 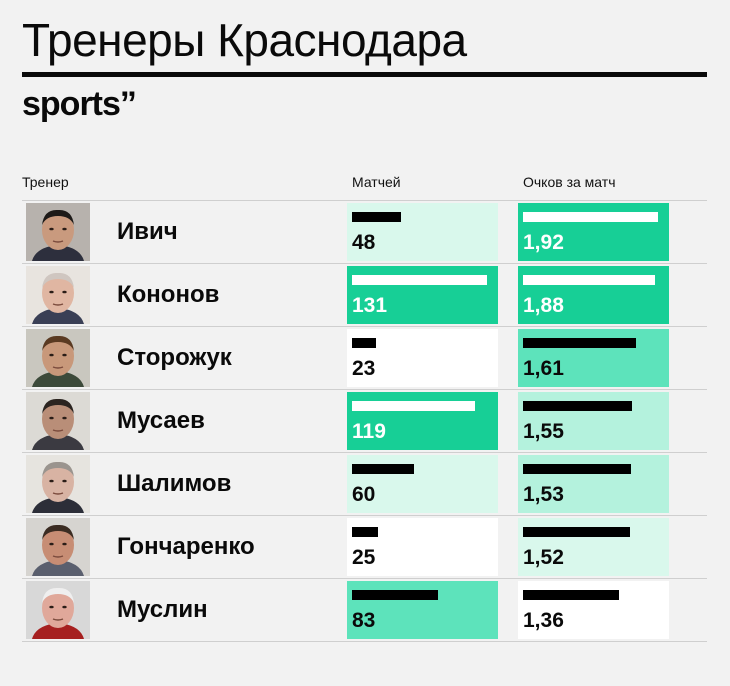 What do you see at coordinates (593, 421) in the screenshot?
I see `points-cell: 1,55` at bounding box center [593, 421].